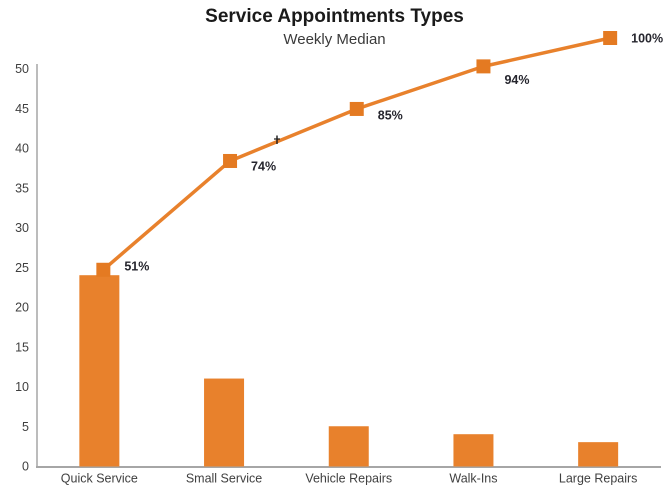 This screenshot has width=669, height=493. What do you see at coordinates (22, 228) in the screenshot?
I see `y-tick-label: 30` at bounding box center [22, 228].